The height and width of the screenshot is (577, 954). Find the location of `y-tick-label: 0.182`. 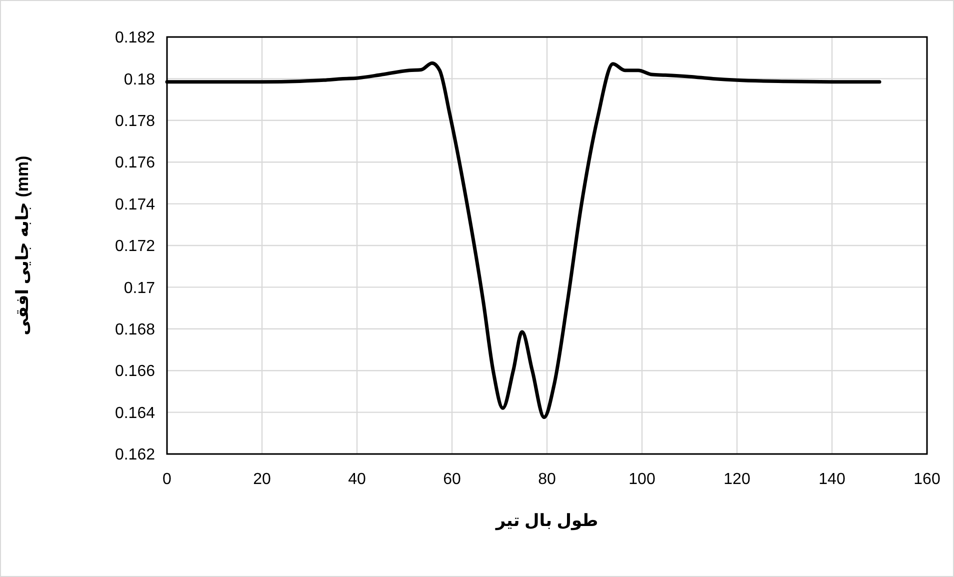

y-tick-label: 0.182 is located at coordinates (135, 38).